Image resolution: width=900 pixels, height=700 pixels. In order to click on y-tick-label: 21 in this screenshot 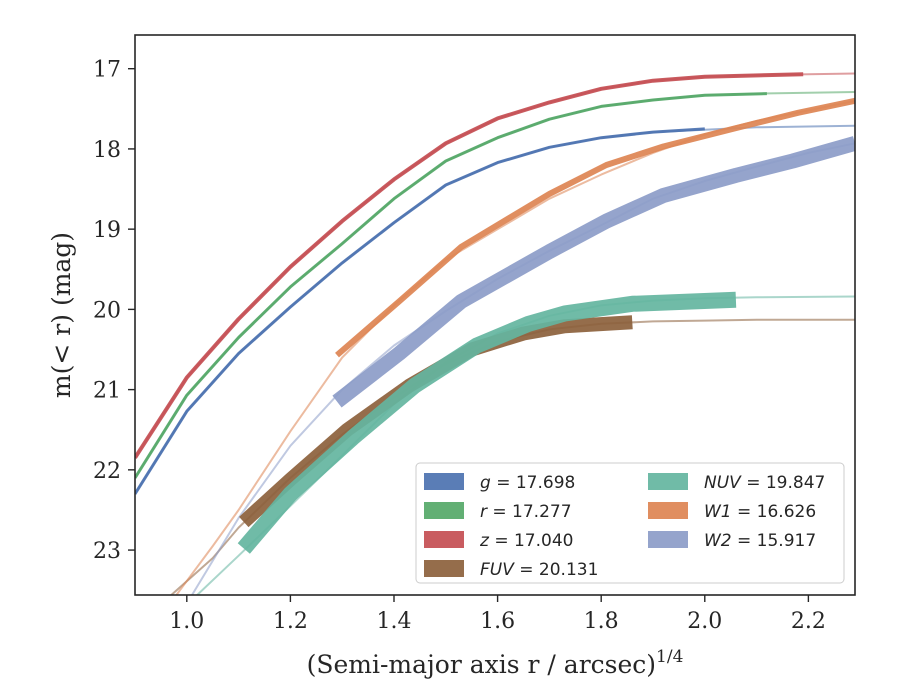, I will do `click(107, 391)`.